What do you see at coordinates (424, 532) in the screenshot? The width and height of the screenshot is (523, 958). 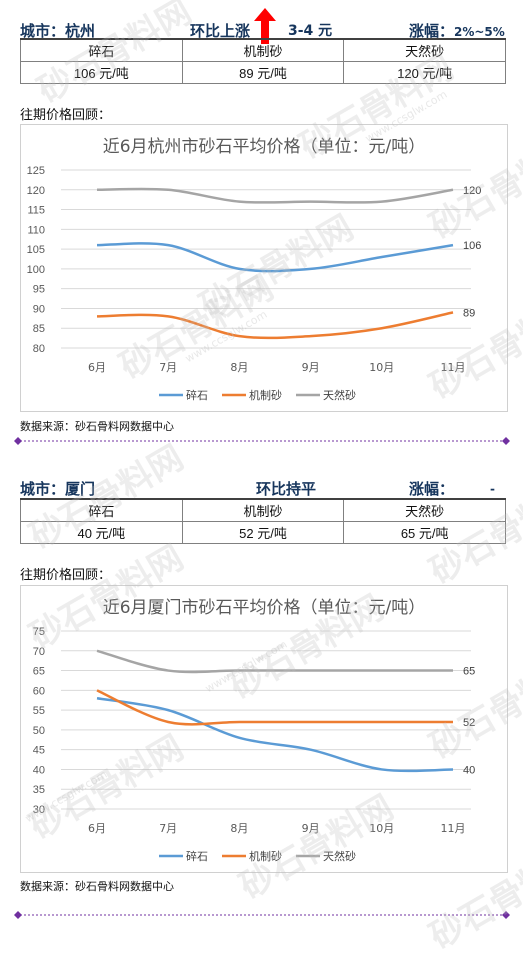 I see `table-cell: 65 元/吨` at bounding box center [424, 532].